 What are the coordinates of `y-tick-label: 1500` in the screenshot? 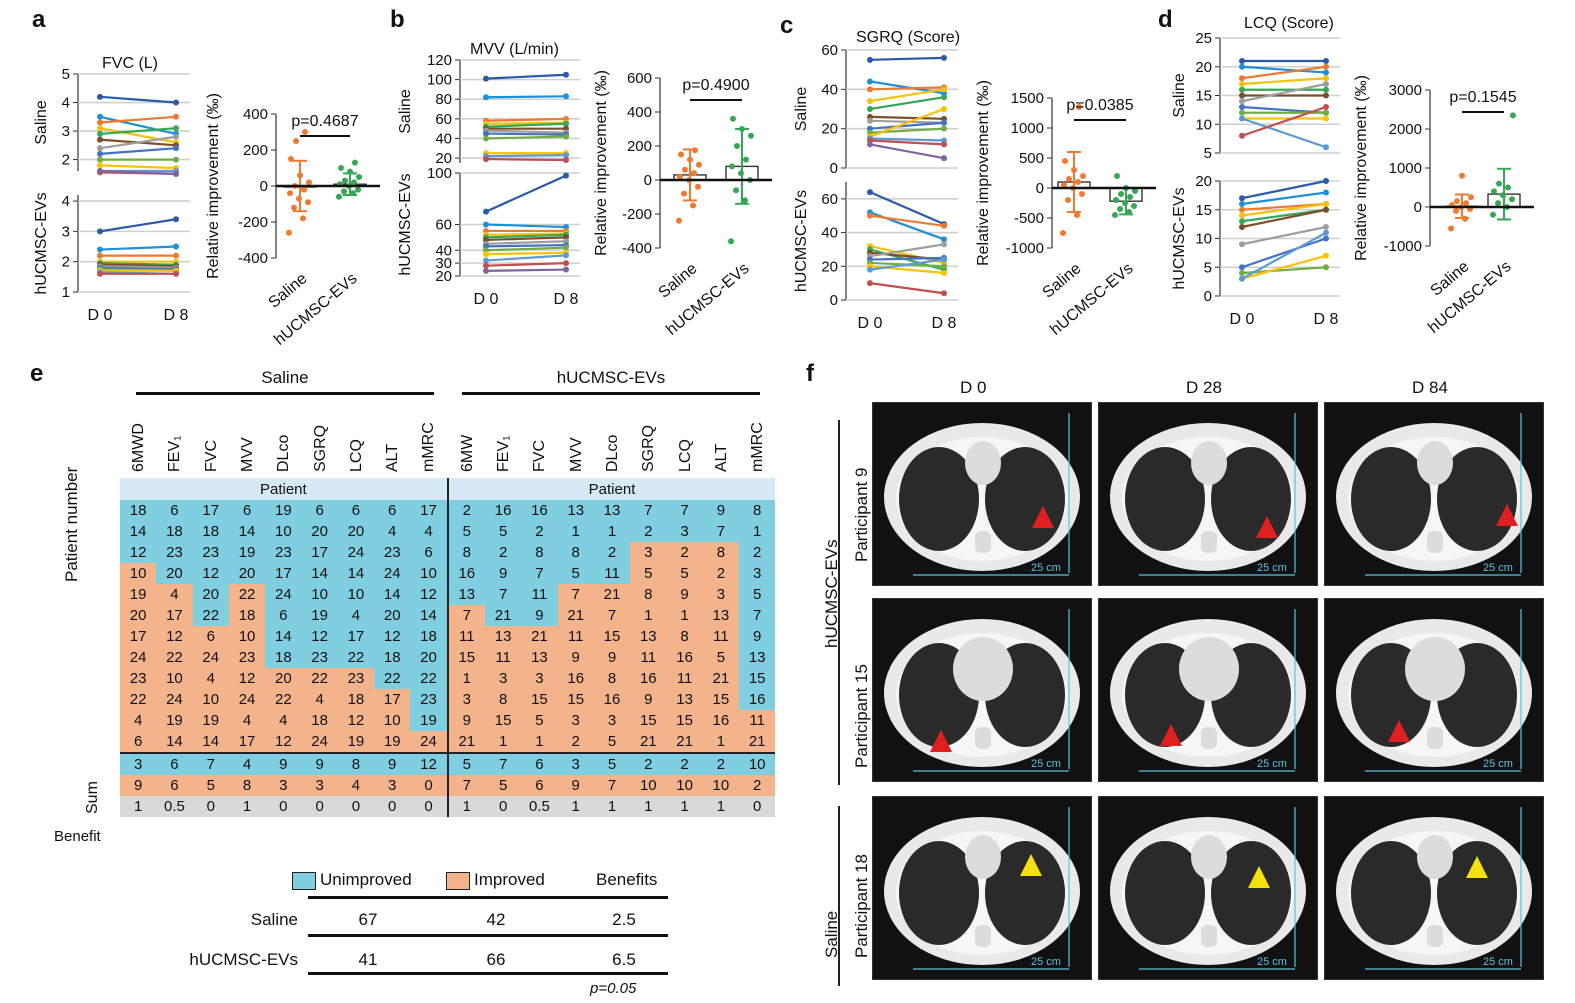 It's located at (1027, 98).